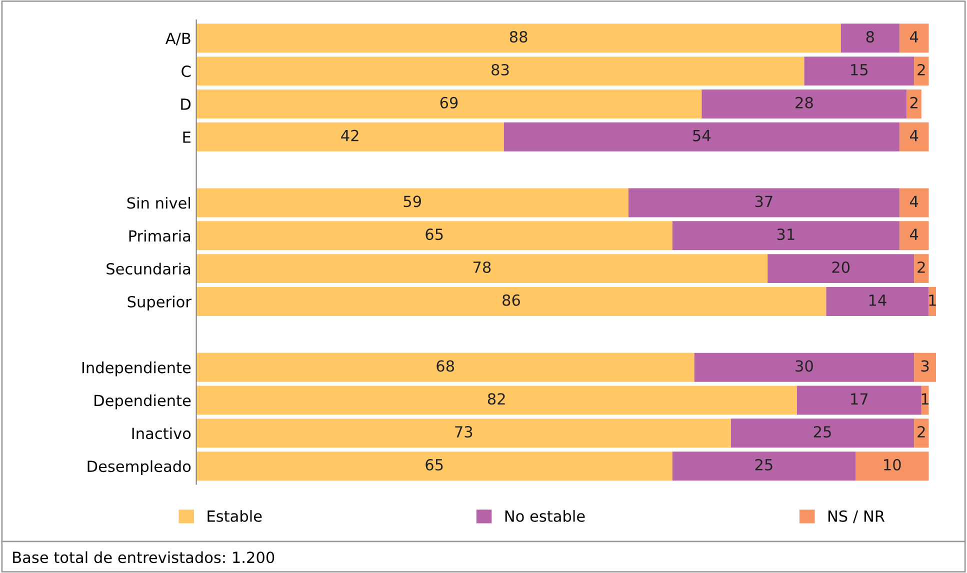 The height and width of the screenshot is (573, 967). I want to click on data-label: 14, so click(877, 300).